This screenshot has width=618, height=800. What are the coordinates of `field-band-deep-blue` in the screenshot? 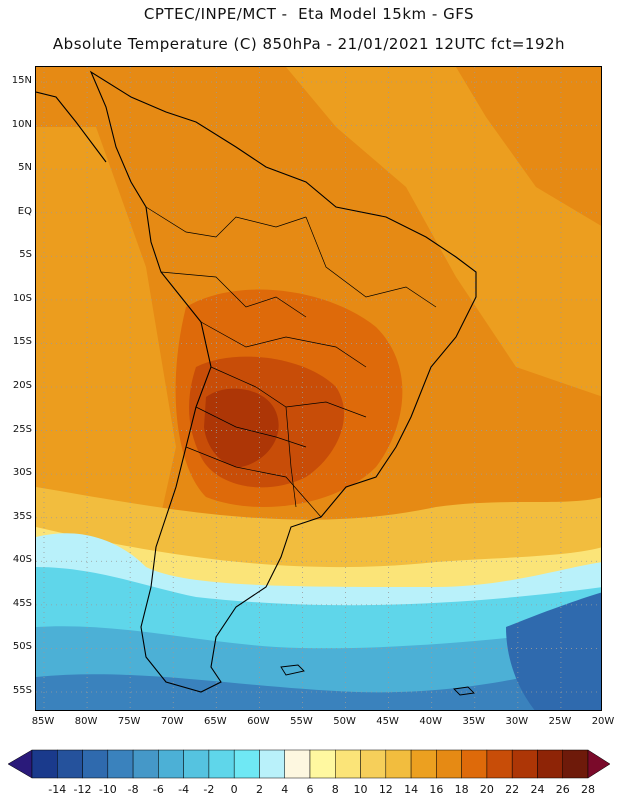 It's located at (318, 683).